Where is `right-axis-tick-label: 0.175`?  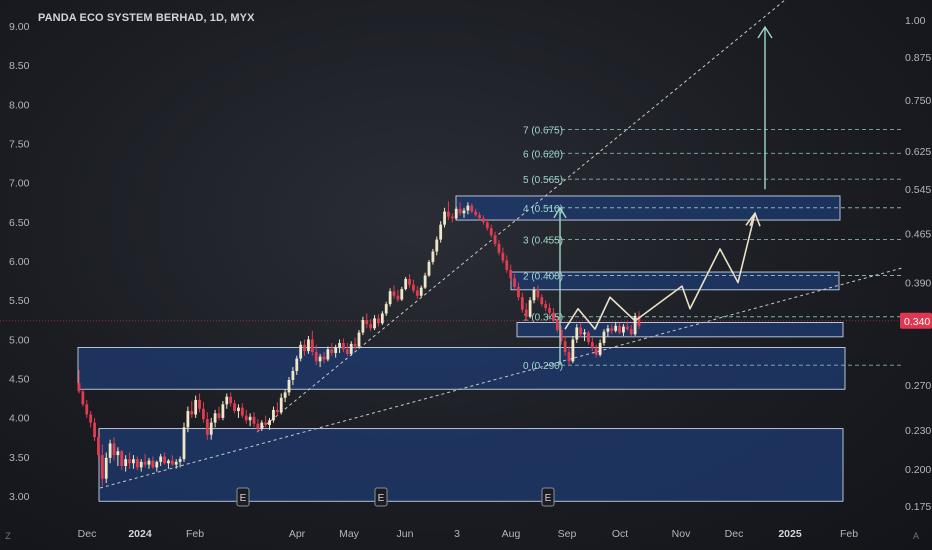 right-axis-tick-label: 0.175 is located at coordinates (918, 507).